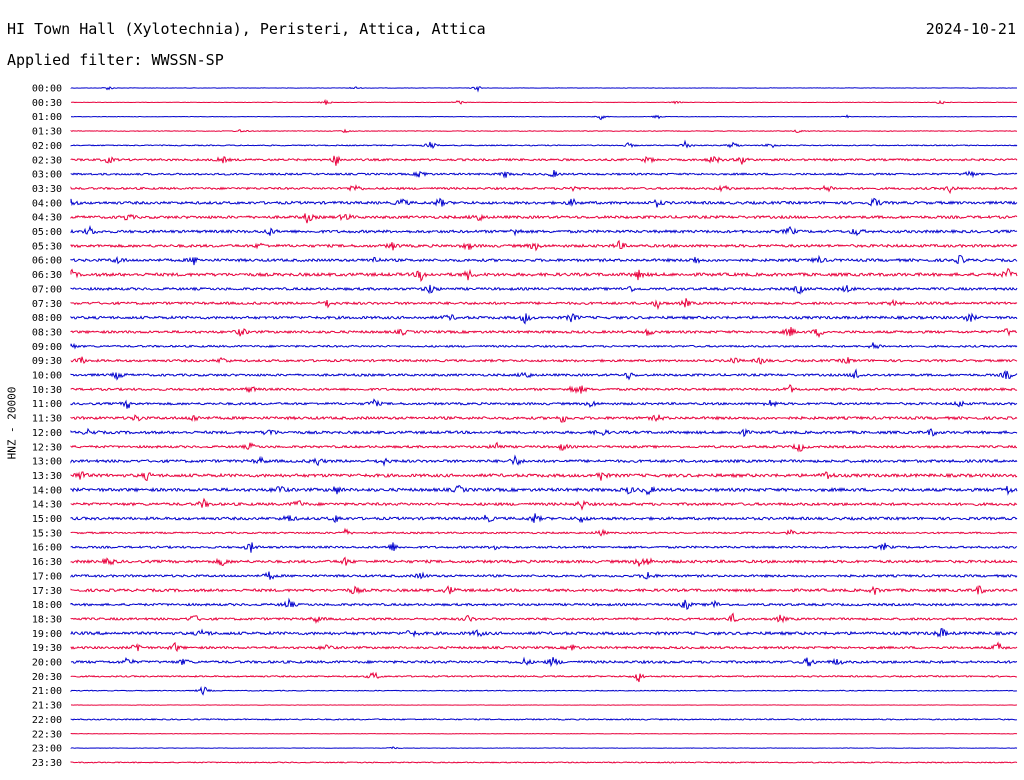 The image size is (1024, 780). Describe the element at coordinates (47, 548) in the screenshot. I see `time-tick-label: 16:00` at that location.